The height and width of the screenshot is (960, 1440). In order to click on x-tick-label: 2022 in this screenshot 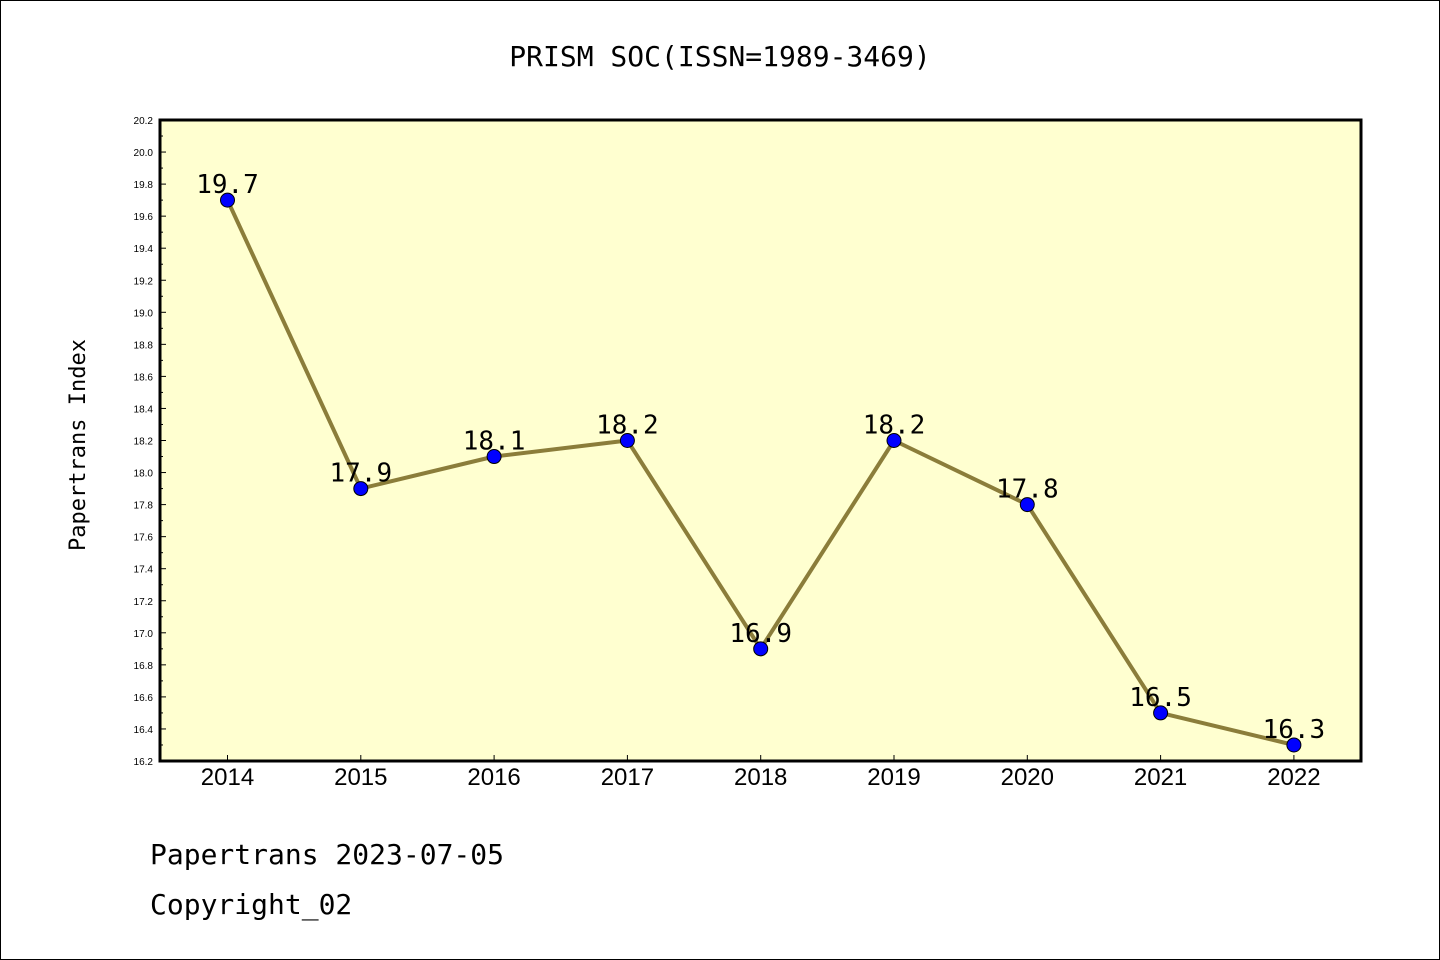, I will do `click(1293, 777)`.